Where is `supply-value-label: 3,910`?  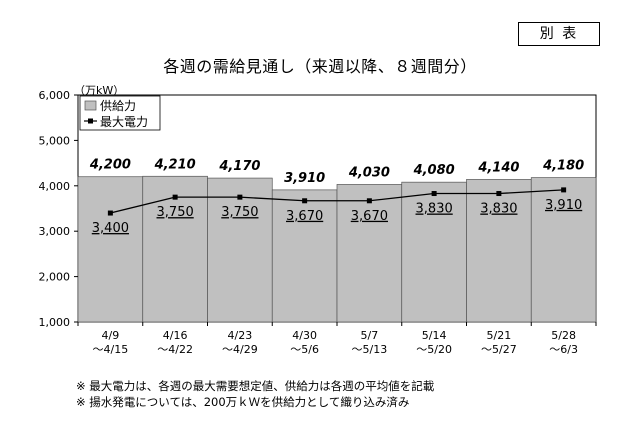
supply-value-label: 3,910 is located at coordinates (304, 178).